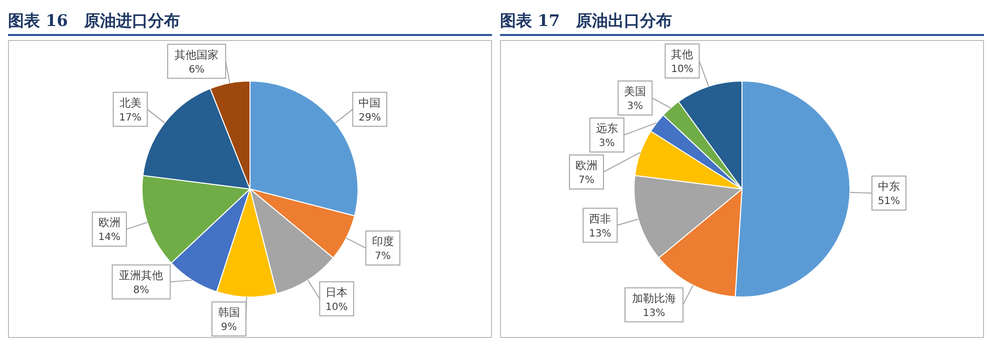 This screenshot has width=1000, height=358. I want to click on data-label: 29%, so click(369, 118).